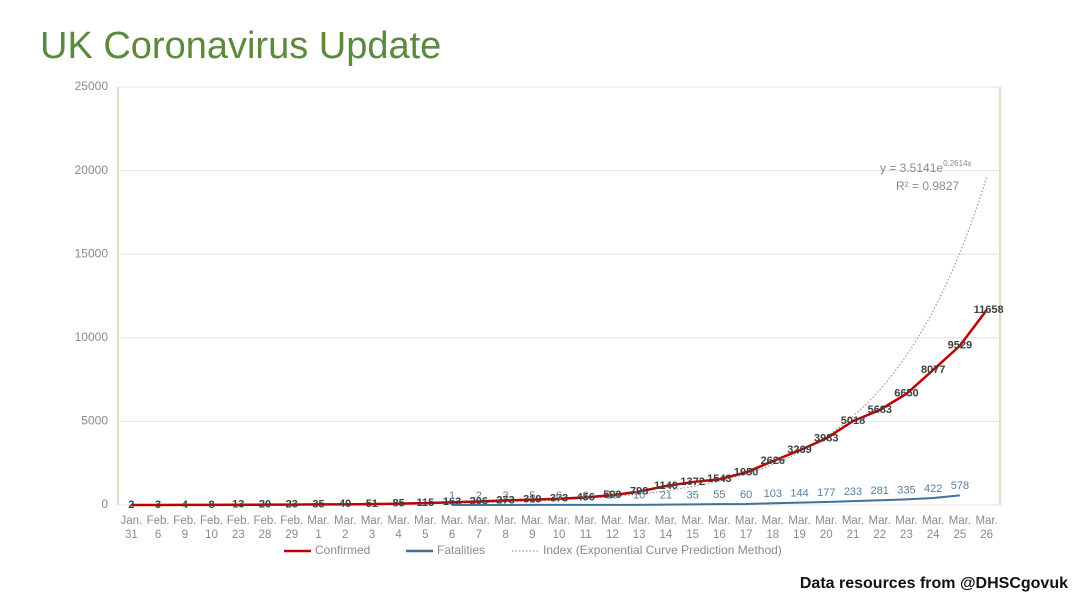 The width and height of the screenshot is (1080, 608). Describe the element at coordinates (425, 503) in the screenshot. I see `data-label: 115` at that location.